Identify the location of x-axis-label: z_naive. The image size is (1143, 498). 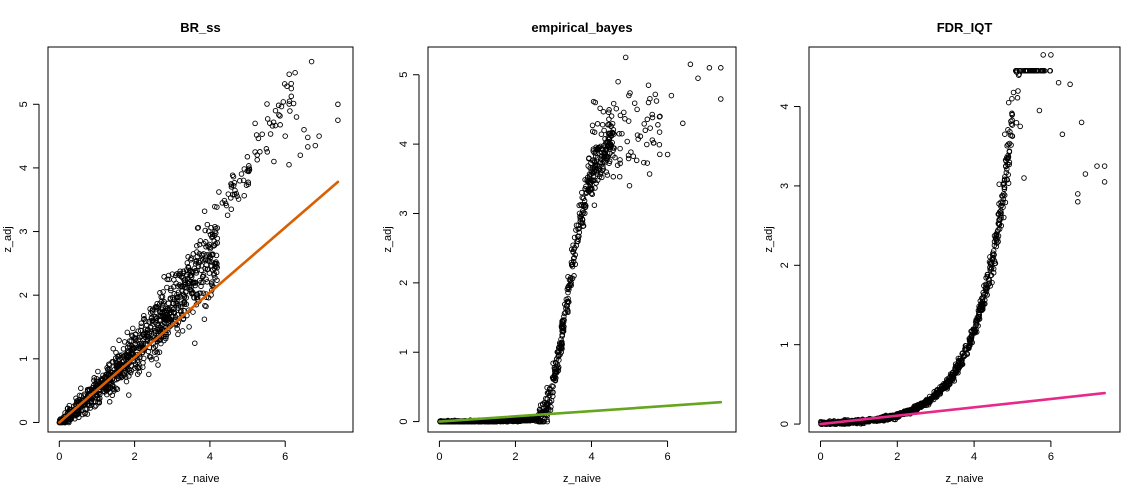
(965, 479).